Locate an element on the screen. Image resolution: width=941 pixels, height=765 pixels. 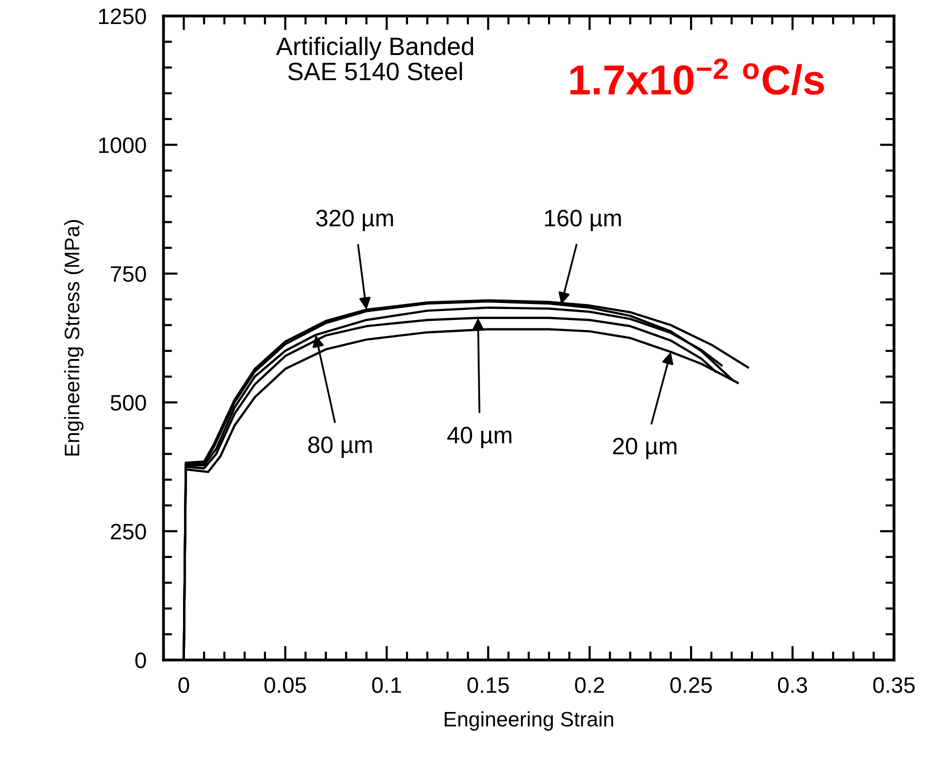
x-tick-label: 0.15 is located at coordinates (488, 685).